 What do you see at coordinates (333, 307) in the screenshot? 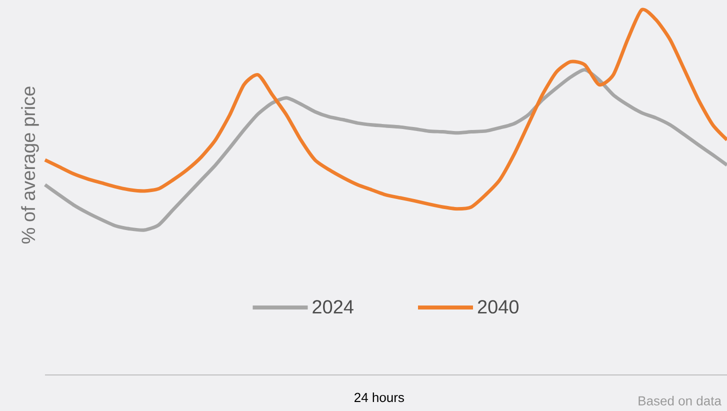
I see `legend-label: 2024` at bounding box center [333, 307].